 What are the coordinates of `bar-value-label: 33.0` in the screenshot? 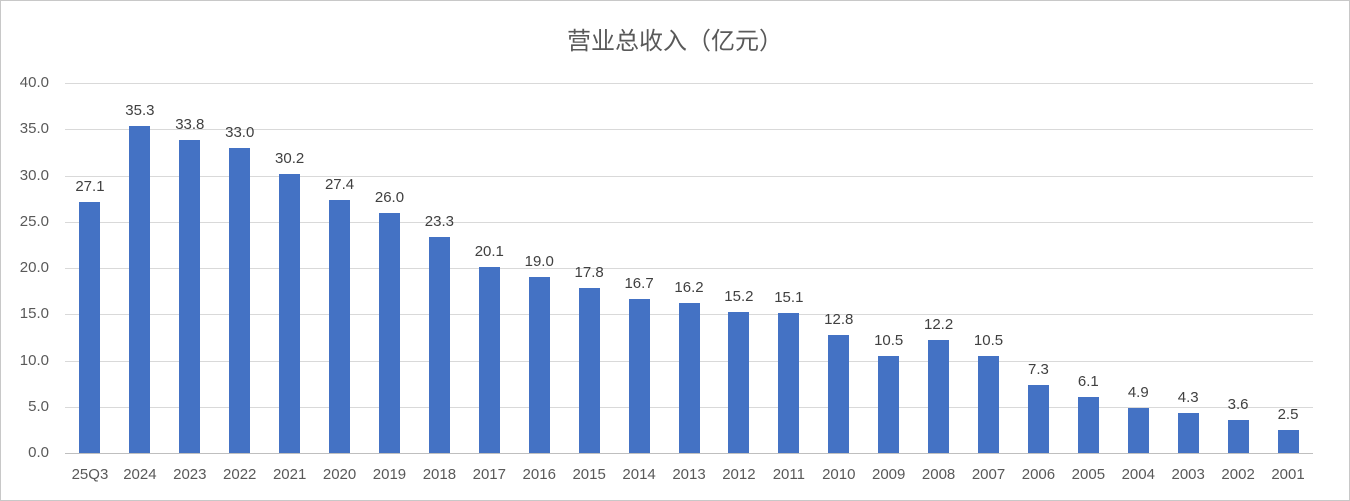 It's located at (240, 132).